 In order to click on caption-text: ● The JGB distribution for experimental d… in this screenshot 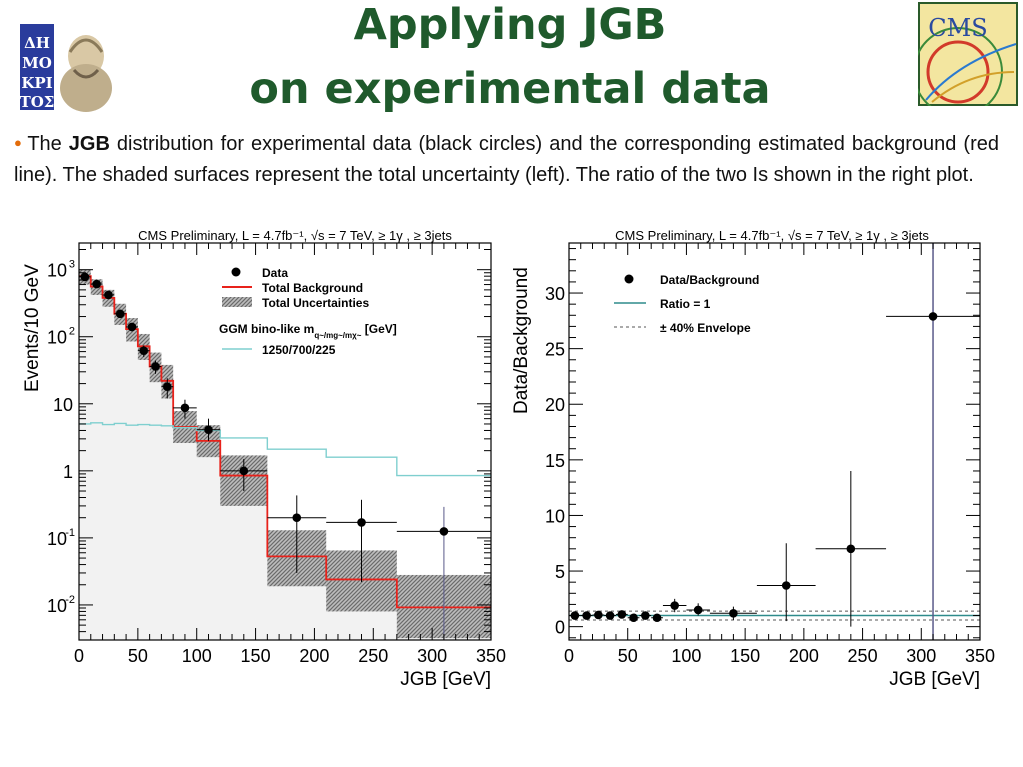, I will do `click(506, 159)`.